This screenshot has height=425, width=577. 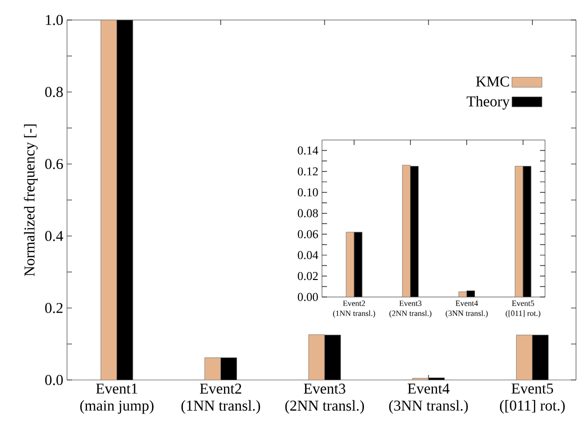 What do you see at coordinates (117, 399) in the screenshot?
I see `x-tick-label: Event1 (main jump)` at bounding box center [117, 399].